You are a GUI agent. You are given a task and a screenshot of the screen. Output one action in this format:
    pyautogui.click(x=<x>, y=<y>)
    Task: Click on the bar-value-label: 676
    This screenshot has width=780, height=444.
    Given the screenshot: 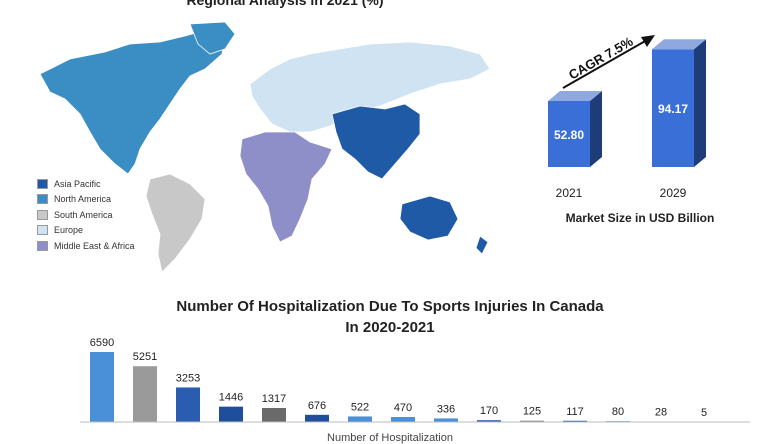 What is the action you would take?
    pyautogui.click(x=317, y=406)
    